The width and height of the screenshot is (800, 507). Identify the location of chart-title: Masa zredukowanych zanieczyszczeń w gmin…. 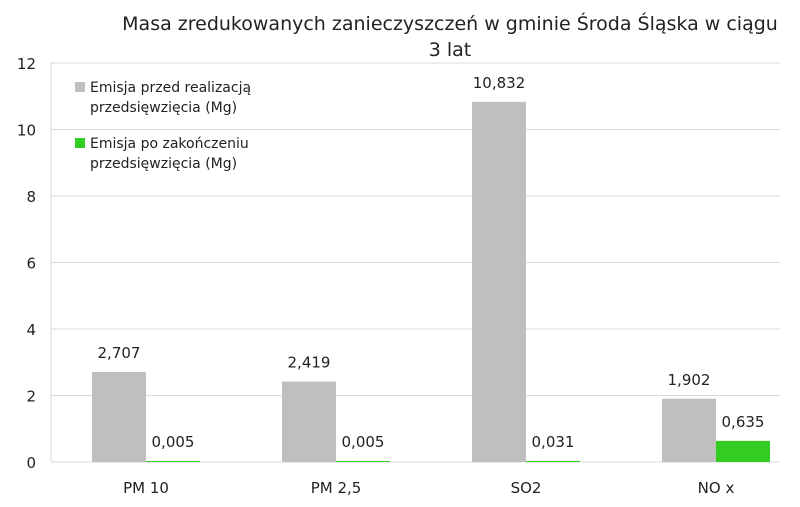
(450, 23).